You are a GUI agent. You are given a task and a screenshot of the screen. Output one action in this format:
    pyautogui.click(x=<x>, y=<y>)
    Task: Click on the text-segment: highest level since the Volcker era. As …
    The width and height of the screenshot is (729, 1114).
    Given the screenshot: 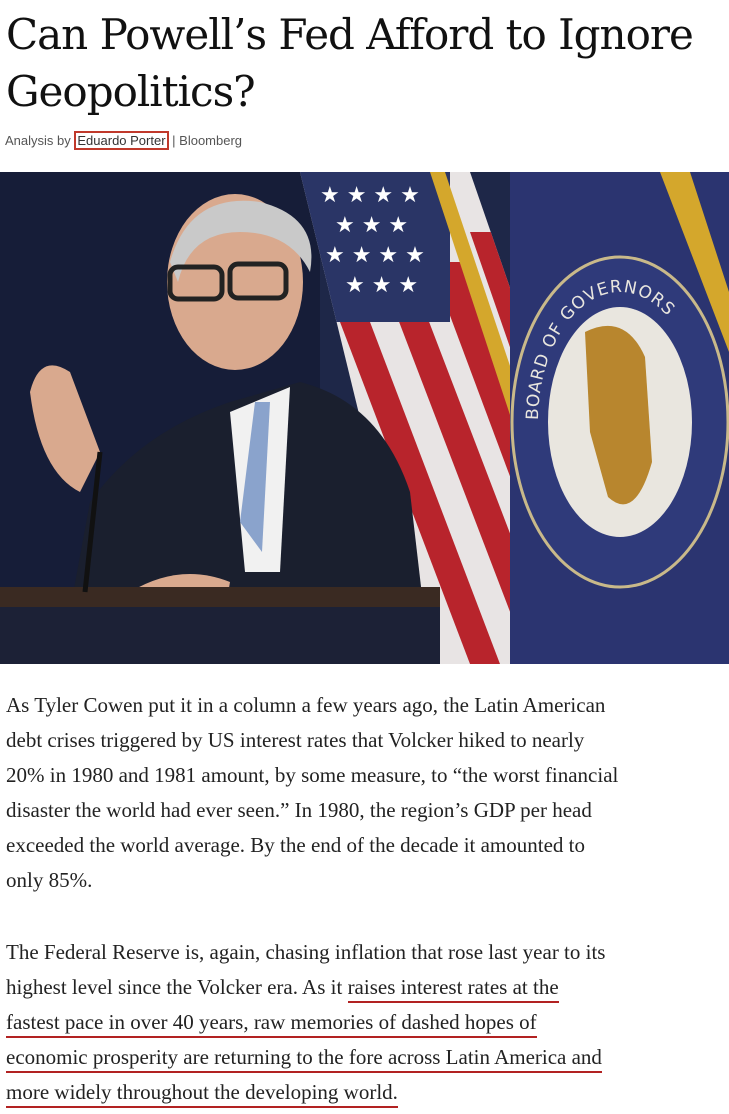 What is the action you would take?
    pyautogui.click(x=177, y=987)
    